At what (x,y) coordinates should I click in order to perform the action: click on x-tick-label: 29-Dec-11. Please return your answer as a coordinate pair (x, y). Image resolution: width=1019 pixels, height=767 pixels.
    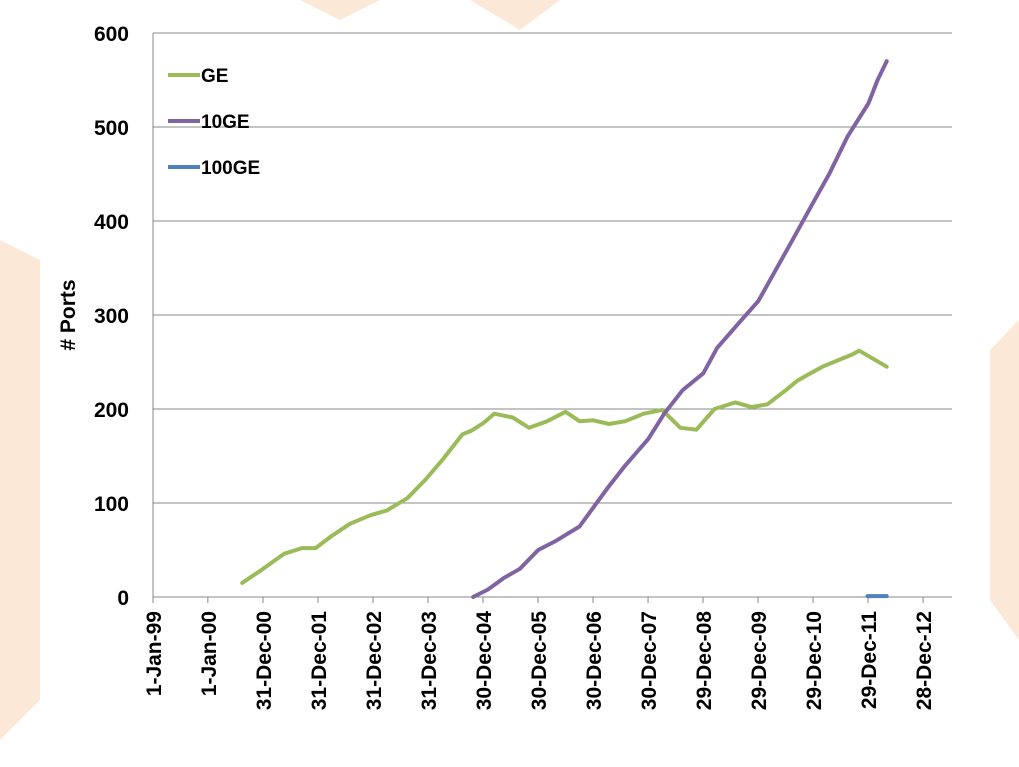
    Looking at the image, I should click on (869, 660).